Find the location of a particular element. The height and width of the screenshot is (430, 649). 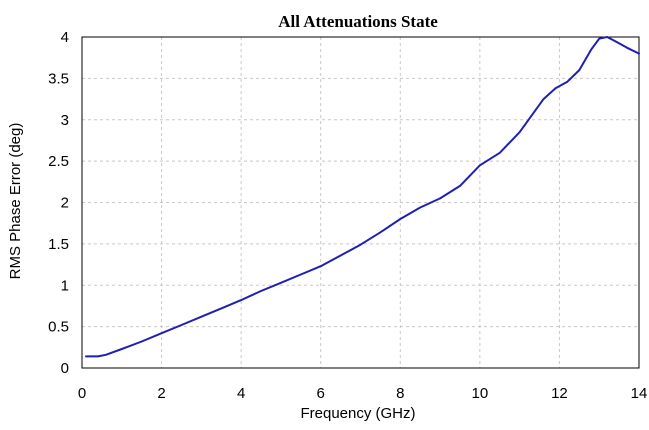

y-tick-label: 1 is located at coordinates (65, 285).